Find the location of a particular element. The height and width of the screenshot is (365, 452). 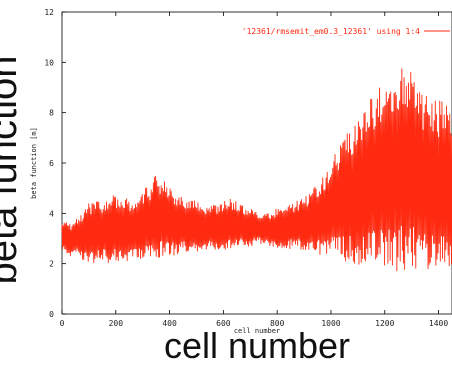

y-tick-label: 6 is located at coordinates (51, 163).